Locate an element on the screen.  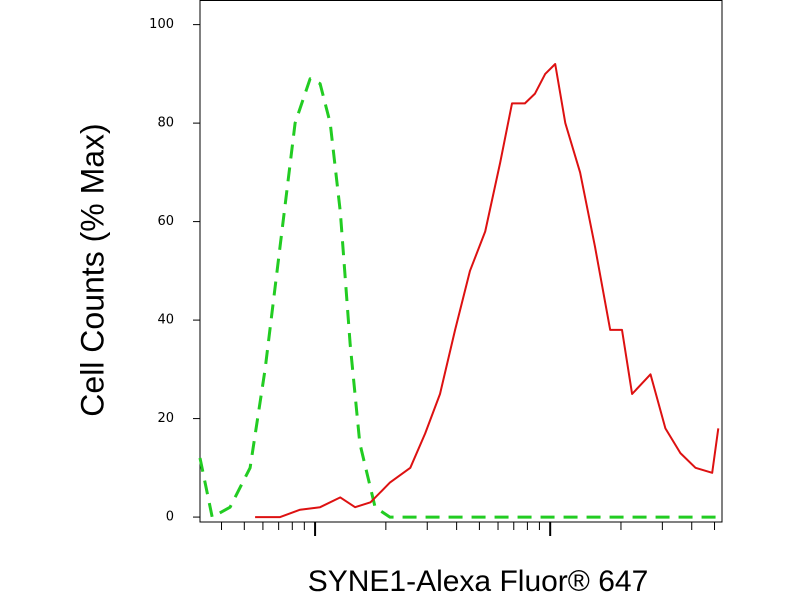
y-tick-label: 60 is located at coordinates (165, 221).